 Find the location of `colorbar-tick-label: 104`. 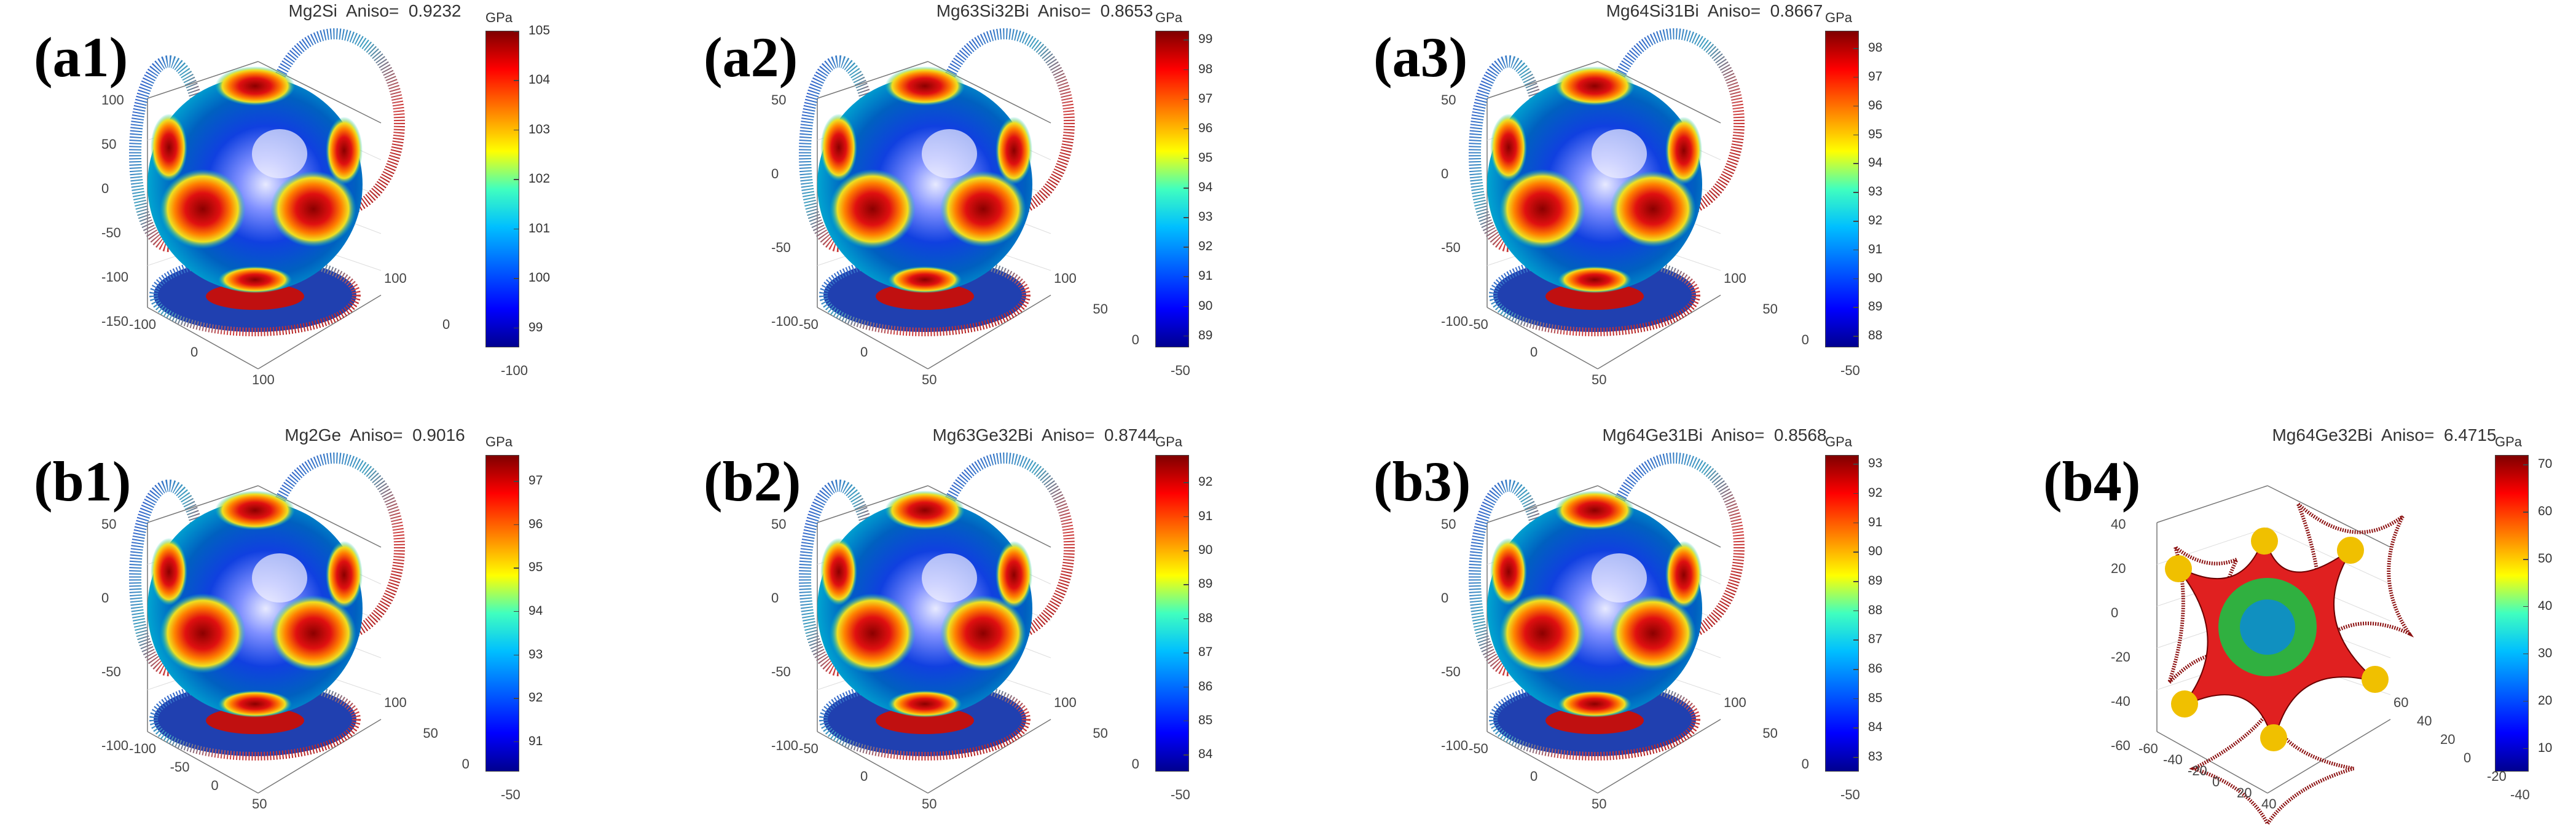

colorbar-tick-label: 104 is located at coordinates (539, 80).